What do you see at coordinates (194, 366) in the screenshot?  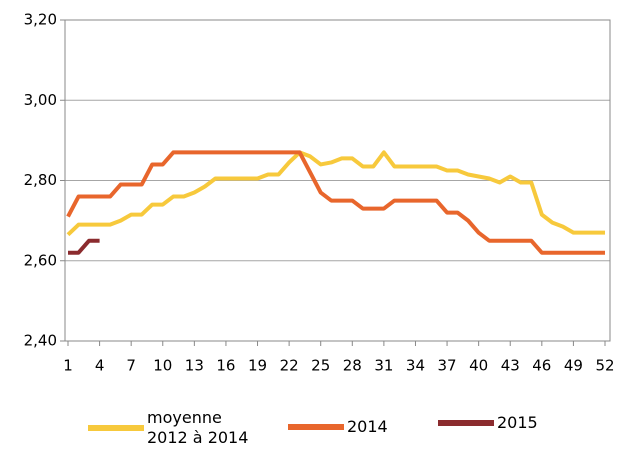 I see `x-tick-label: 13` at bounding box center [194, 366].